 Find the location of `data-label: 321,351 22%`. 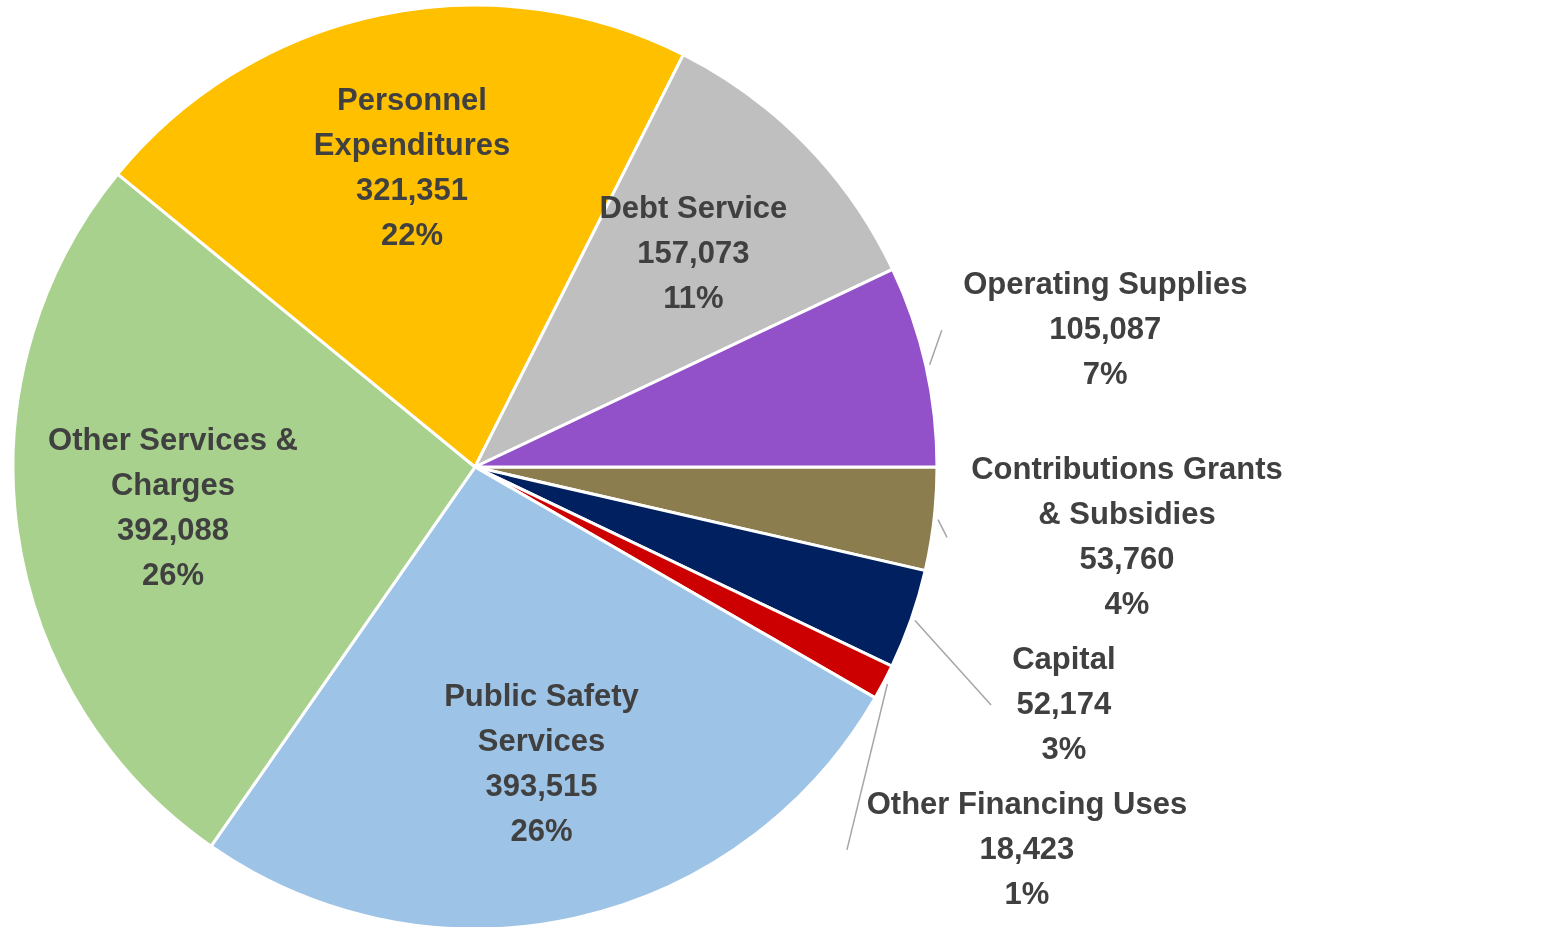

data-label: 321,351 22% is located at coordinates (412, 212).